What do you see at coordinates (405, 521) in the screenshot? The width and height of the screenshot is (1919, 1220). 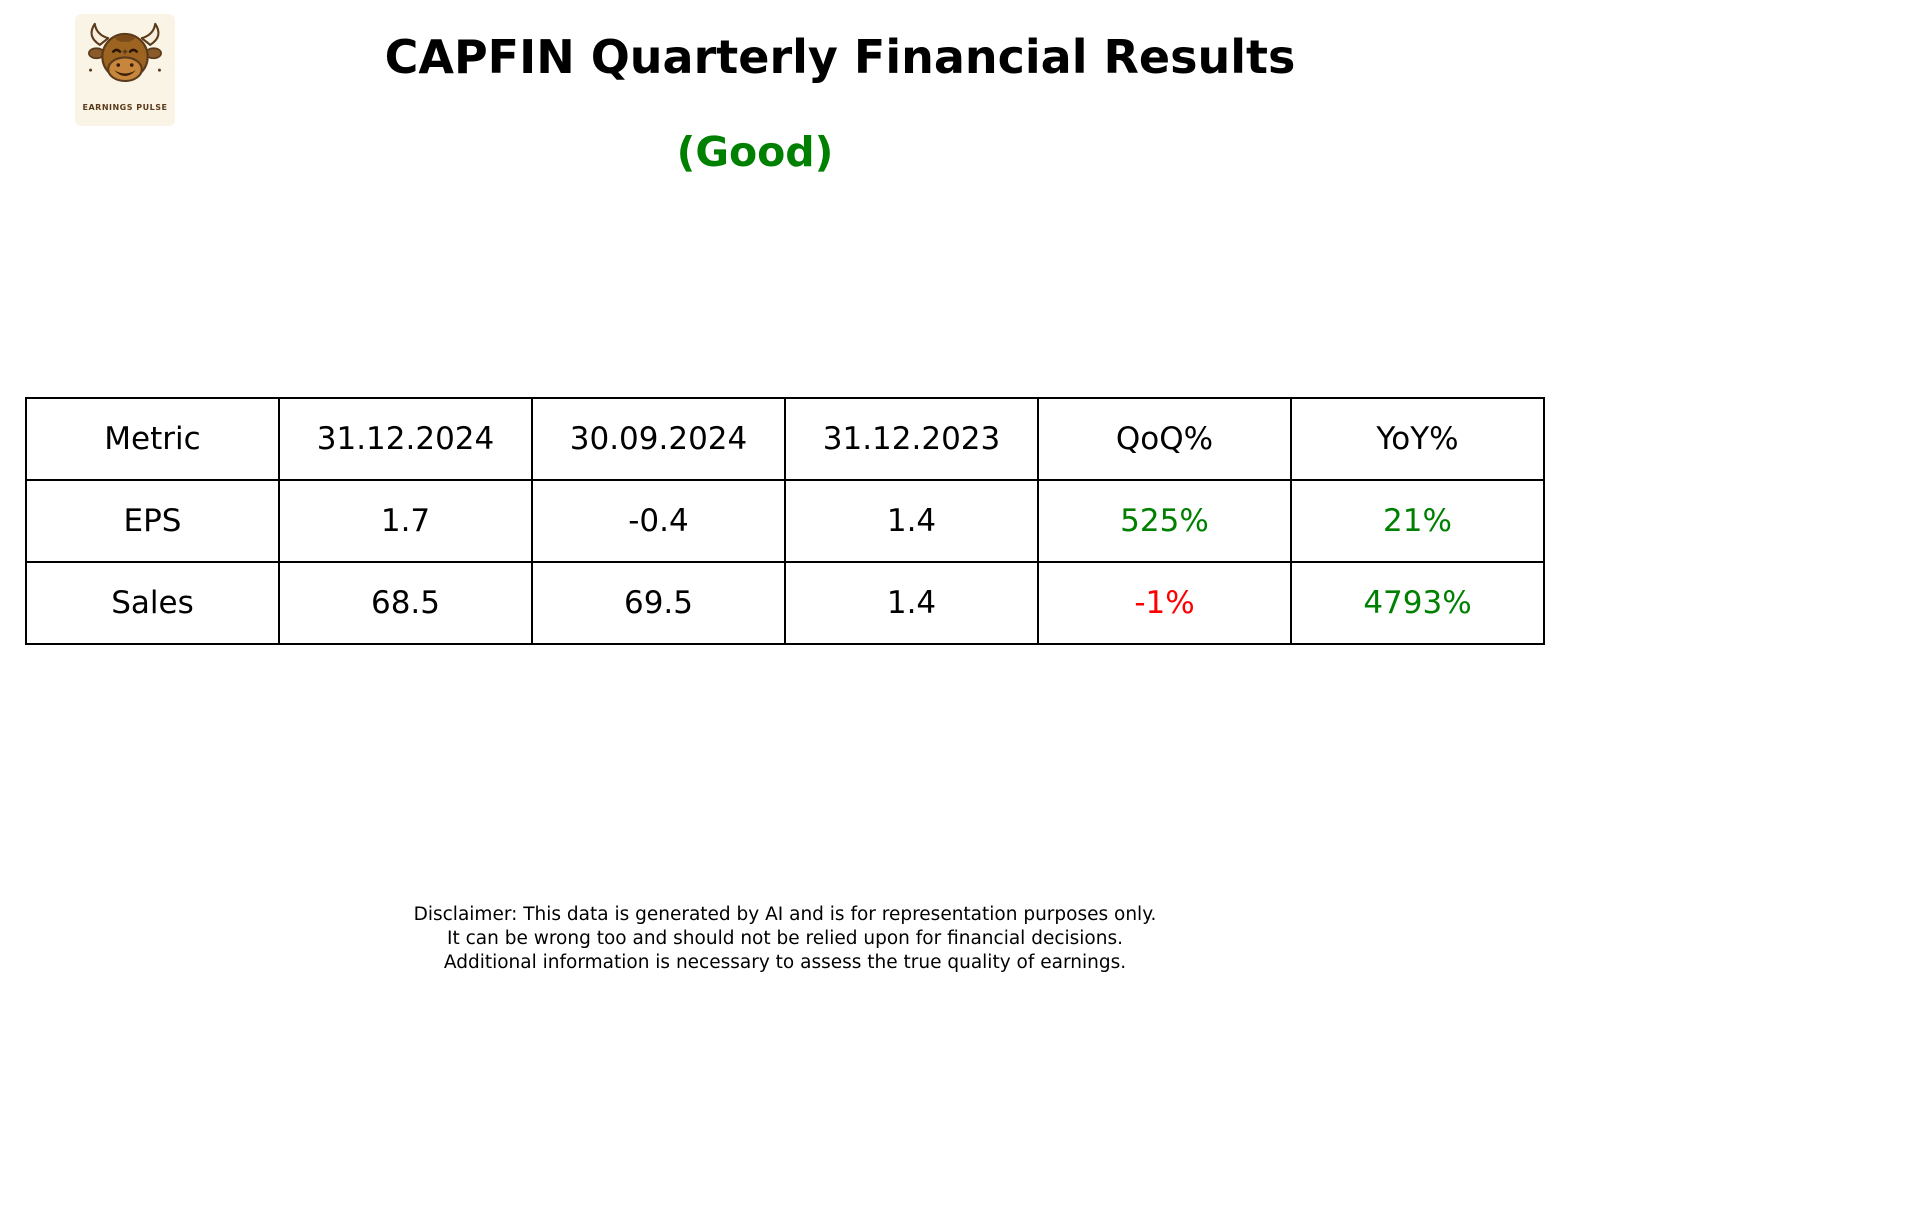 I see `value-cell: 1.7` at bounding box center [405, 521].